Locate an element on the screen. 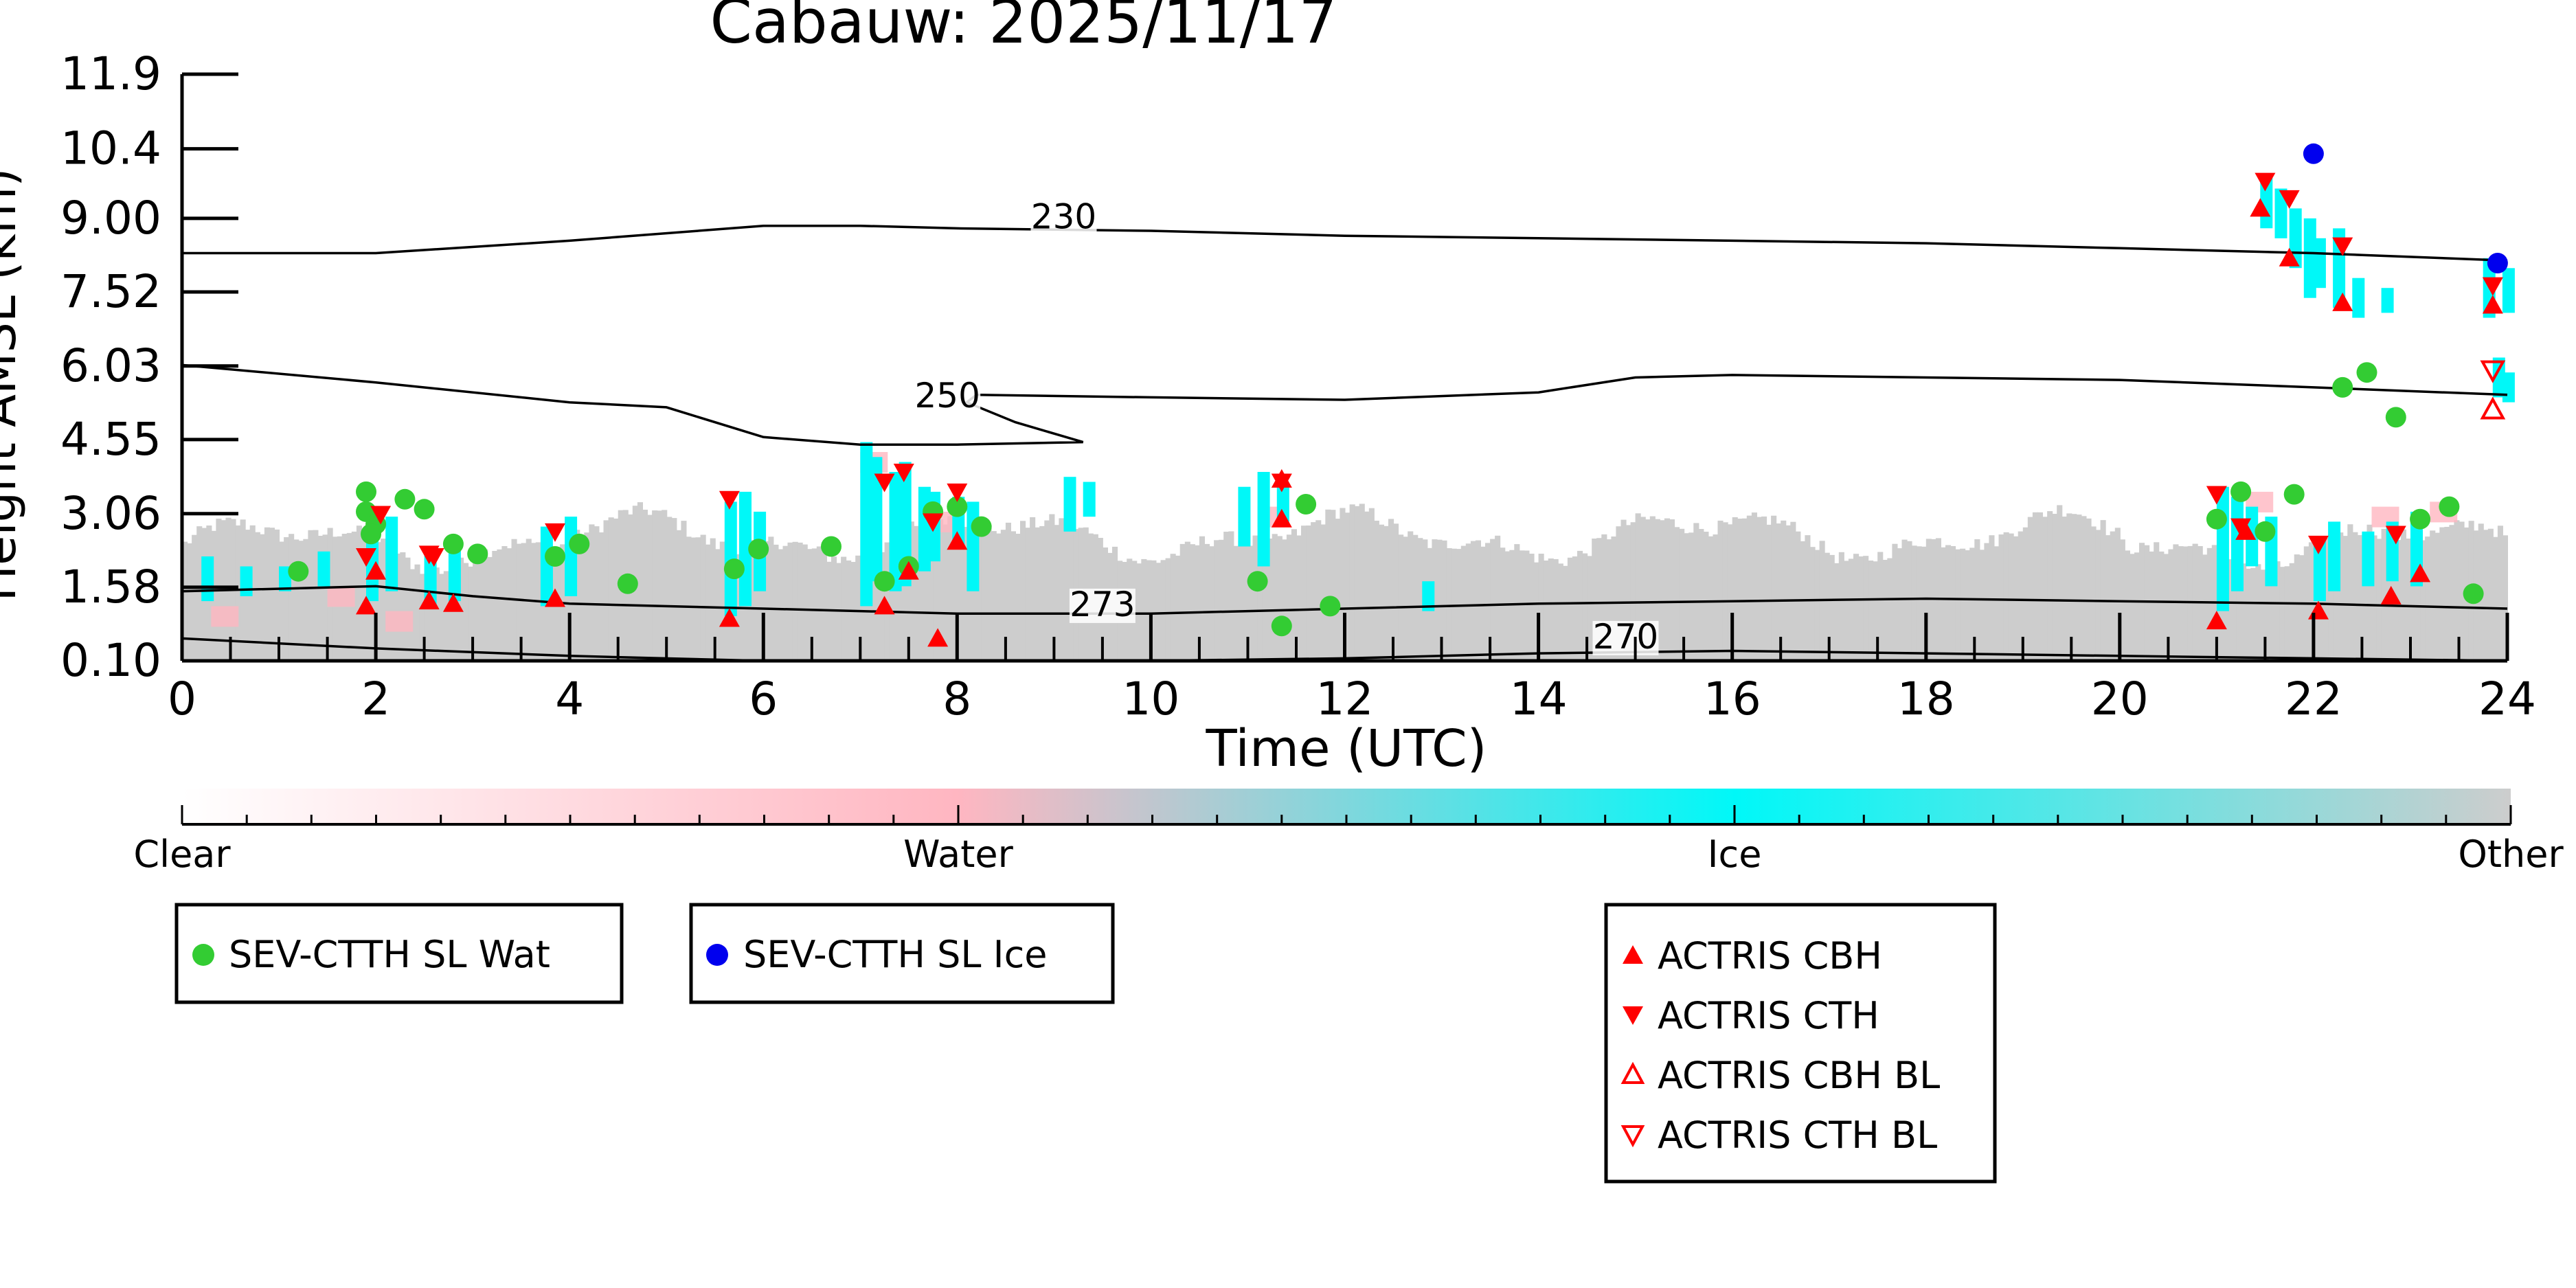 This screenshot has width=2576, height=1288. legend-box is located at coordinates (1800, 1043).